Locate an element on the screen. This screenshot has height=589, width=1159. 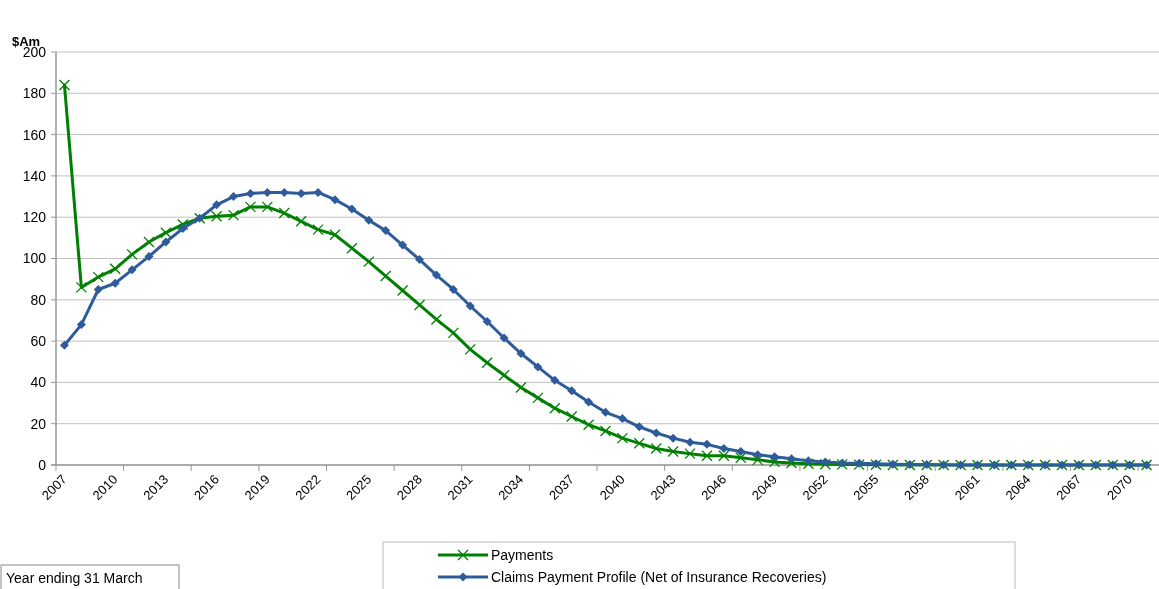
y-tick-label: 160 is located at coordinates (34, 134).